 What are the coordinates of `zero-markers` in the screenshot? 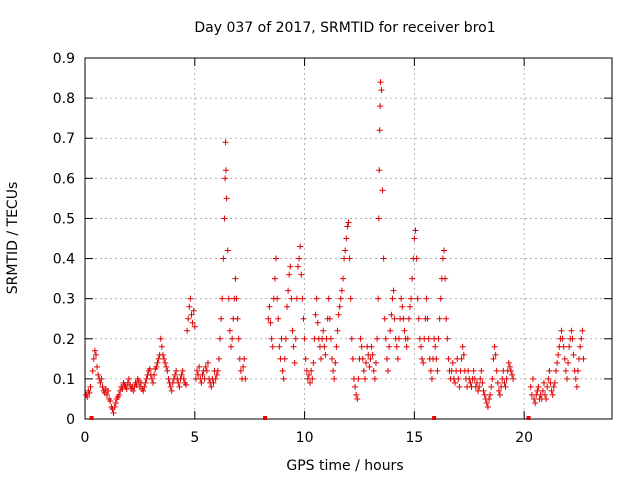 It's located at (310, 418).